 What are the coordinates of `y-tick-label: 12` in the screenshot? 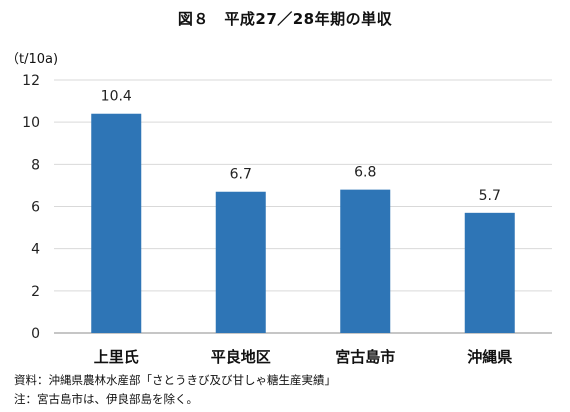 It's located at (31, 81).